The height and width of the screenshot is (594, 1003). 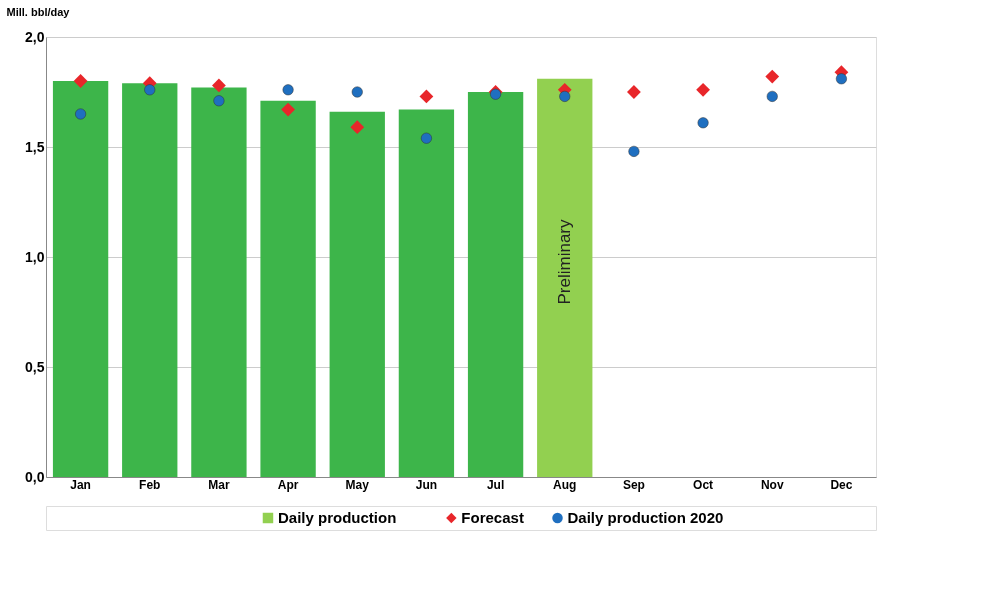 What do you see at coordinates (772, 484) in the screenshot?
I see `x-tick-label: Nov` at bounding box center [772, 484].